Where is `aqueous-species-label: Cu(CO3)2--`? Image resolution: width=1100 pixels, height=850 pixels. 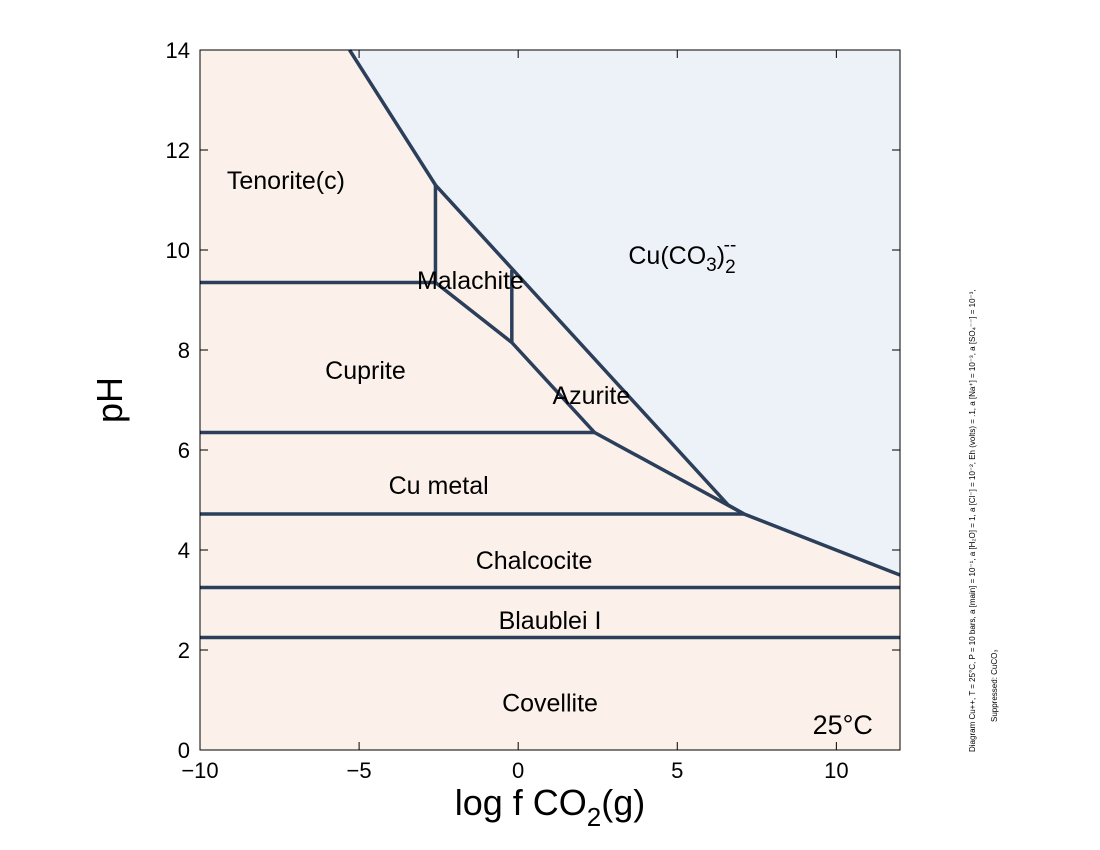 aqueous-species-label: Cu(CO3)2-- is located at coordinates (682, 256).